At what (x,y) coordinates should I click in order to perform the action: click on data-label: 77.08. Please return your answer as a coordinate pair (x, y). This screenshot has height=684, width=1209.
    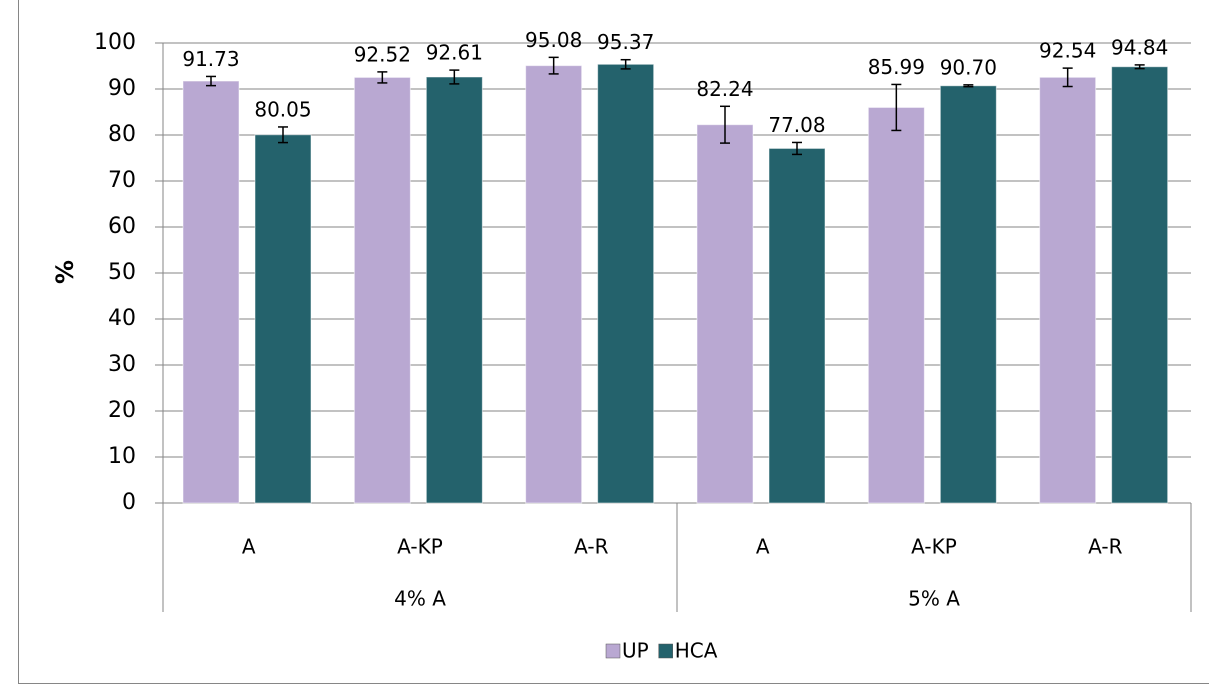
    Looking at the image, I should click on (796, 125).